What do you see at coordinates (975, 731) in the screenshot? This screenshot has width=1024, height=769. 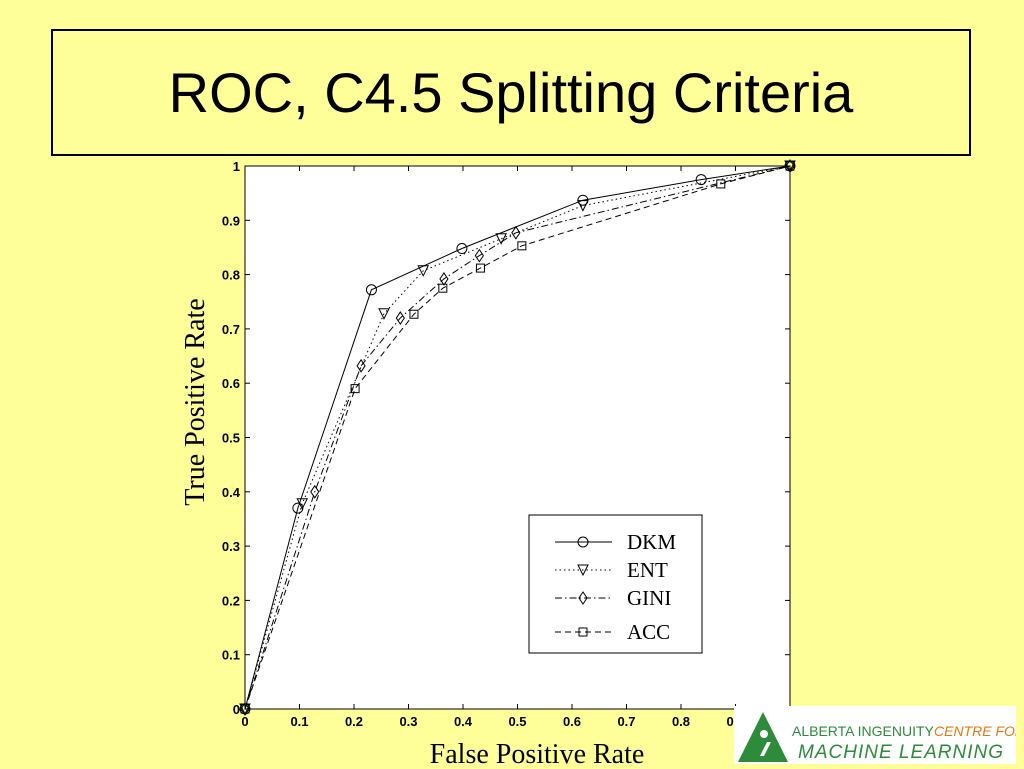 I see `logo-line1-b: CENTRE FOR` at bounding box center [975, 731].